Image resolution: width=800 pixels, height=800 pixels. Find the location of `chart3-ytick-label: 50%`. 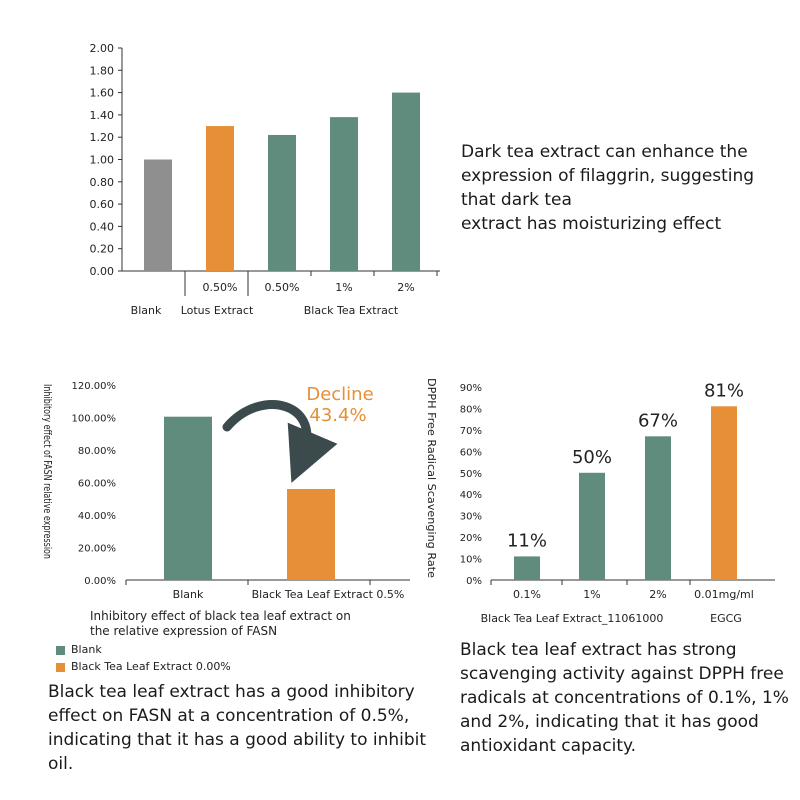

chart3-ytick-label: 50% is located at coordinates (471, 474).